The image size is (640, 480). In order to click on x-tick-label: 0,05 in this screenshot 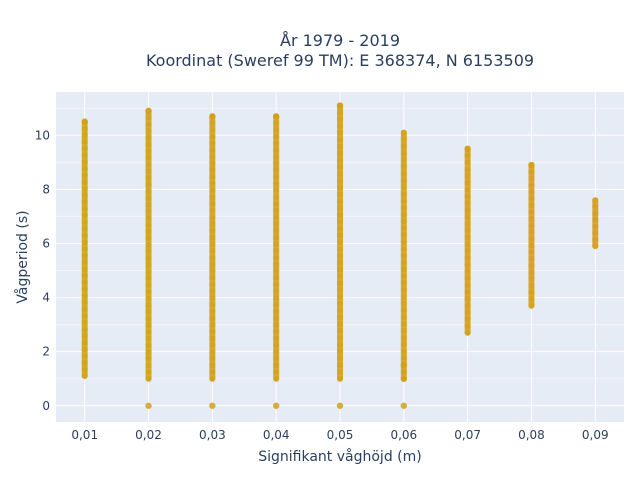, I will do `click(340, 435)`.